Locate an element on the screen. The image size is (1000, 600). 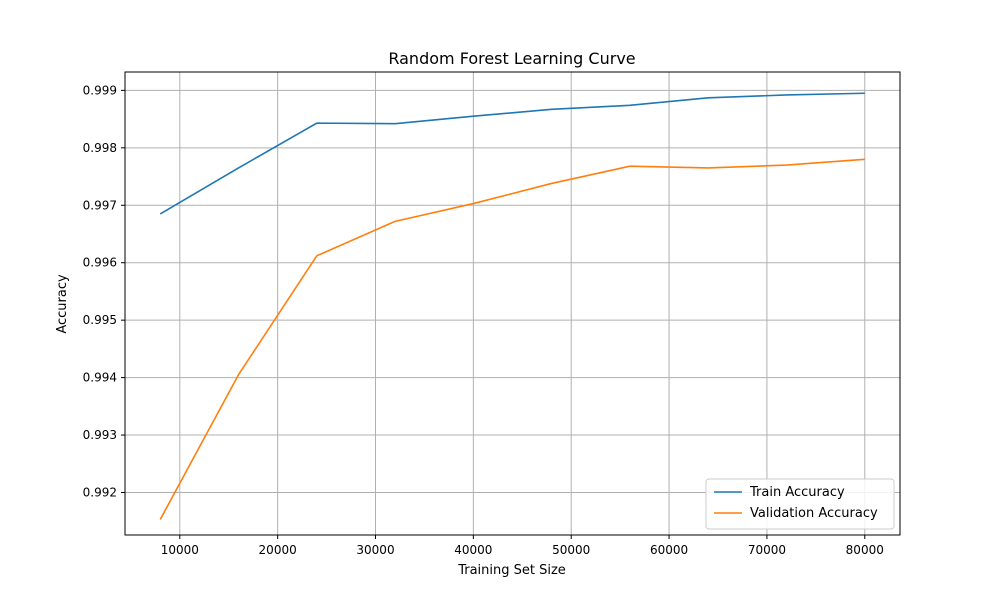
series-line-train-accuracy is located at coordinates (512, 153).